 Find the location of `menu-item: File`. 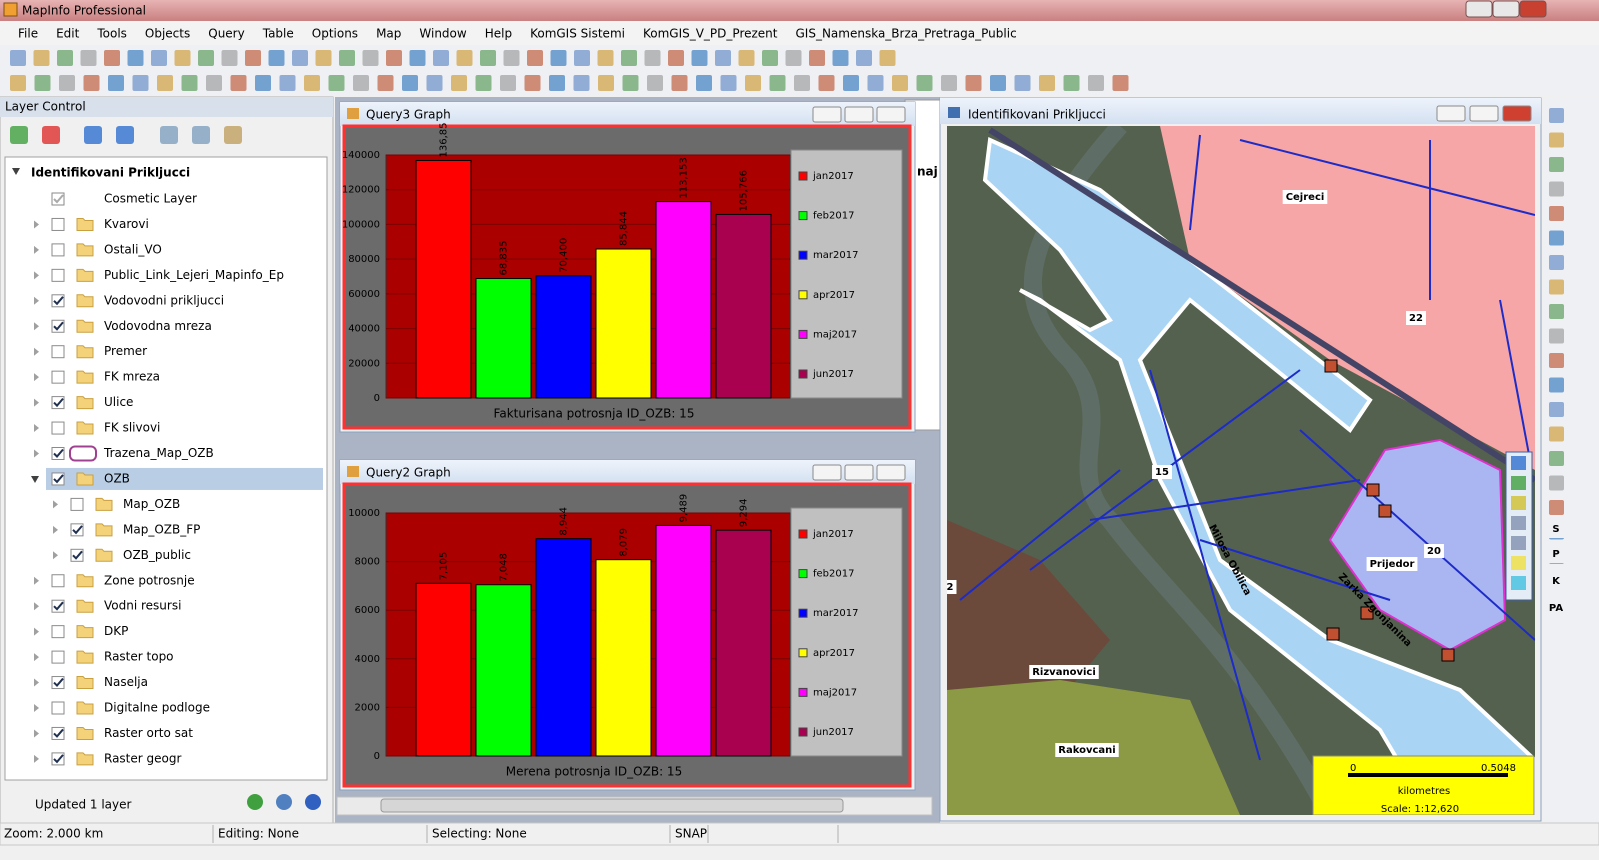

menu-item: File is located at coordinates (28, 34).